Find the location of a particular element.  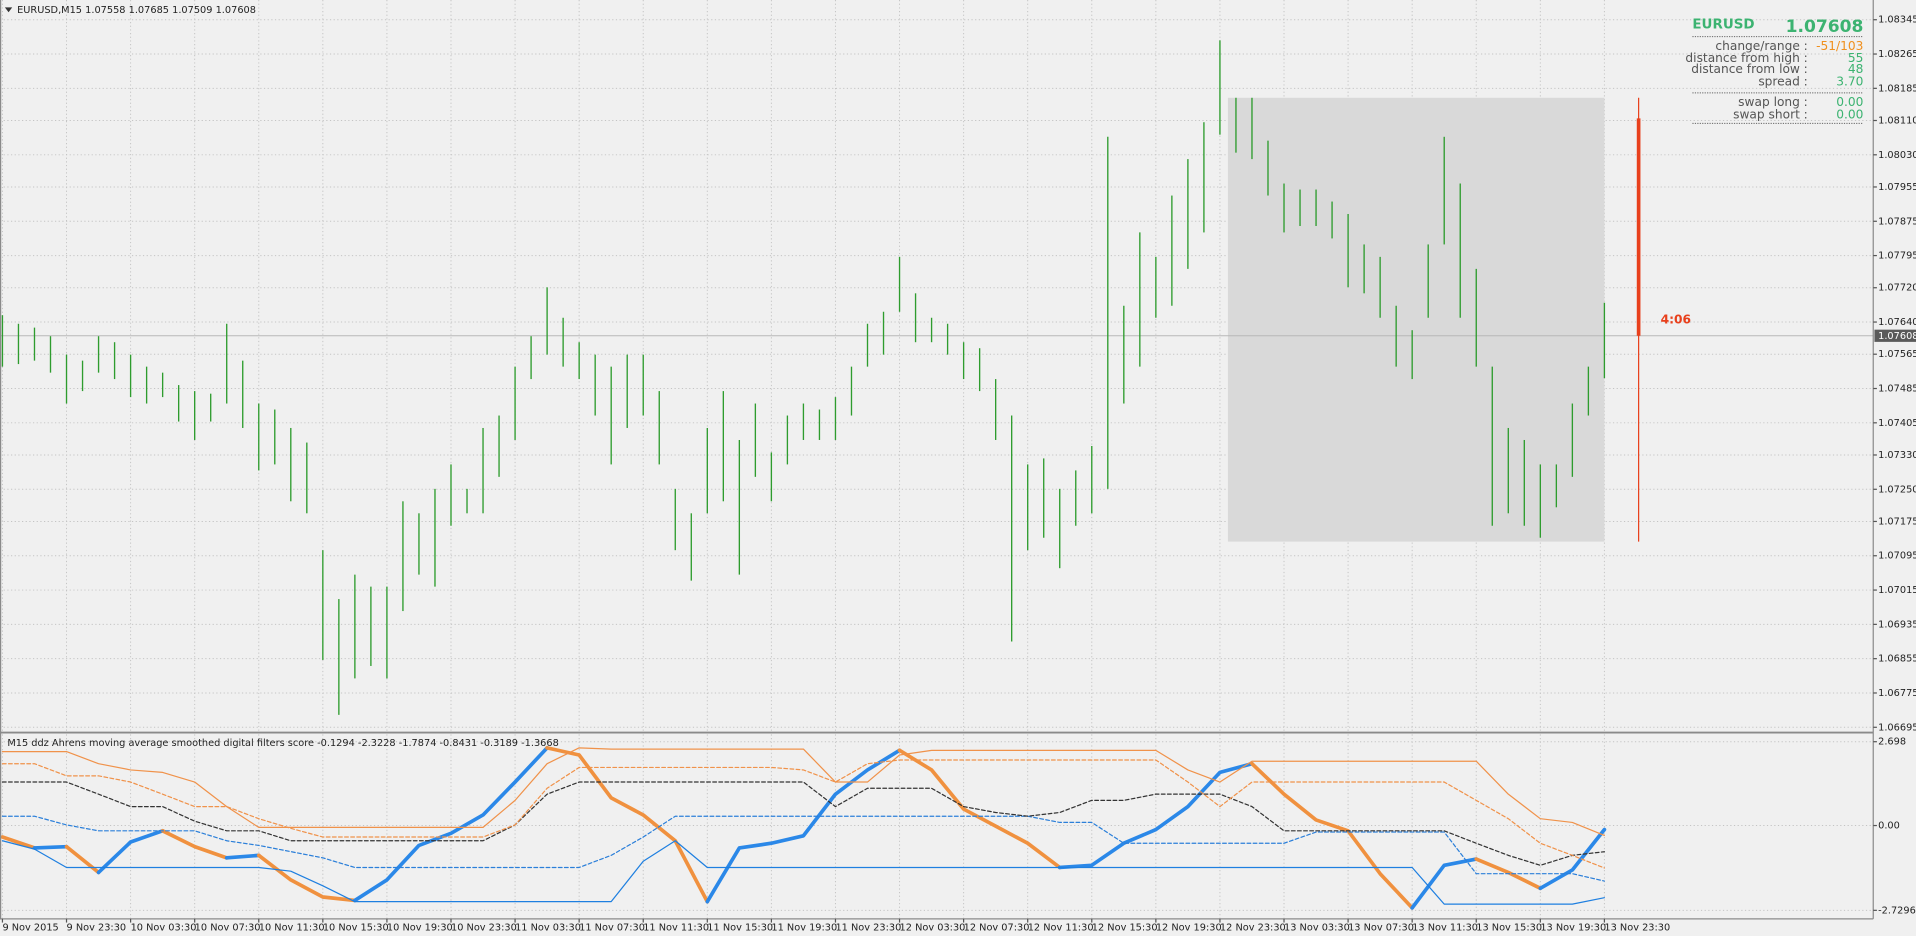

y-tick-label: 1.07015 is located at coordinates (1897, 590).